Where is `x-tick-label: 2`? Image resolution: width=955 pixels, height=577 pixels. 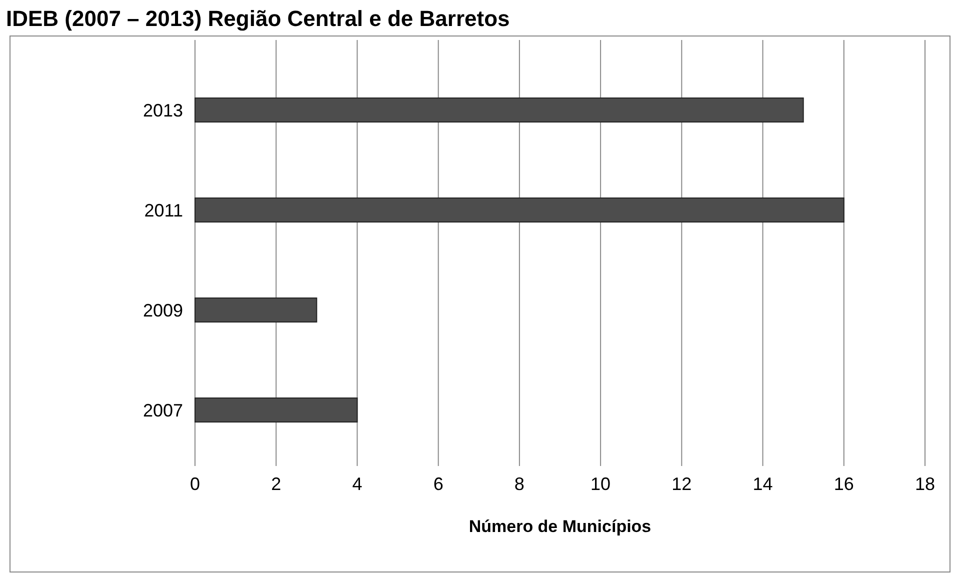 x-tick-label: 2 is located at coordinates (276, 484).